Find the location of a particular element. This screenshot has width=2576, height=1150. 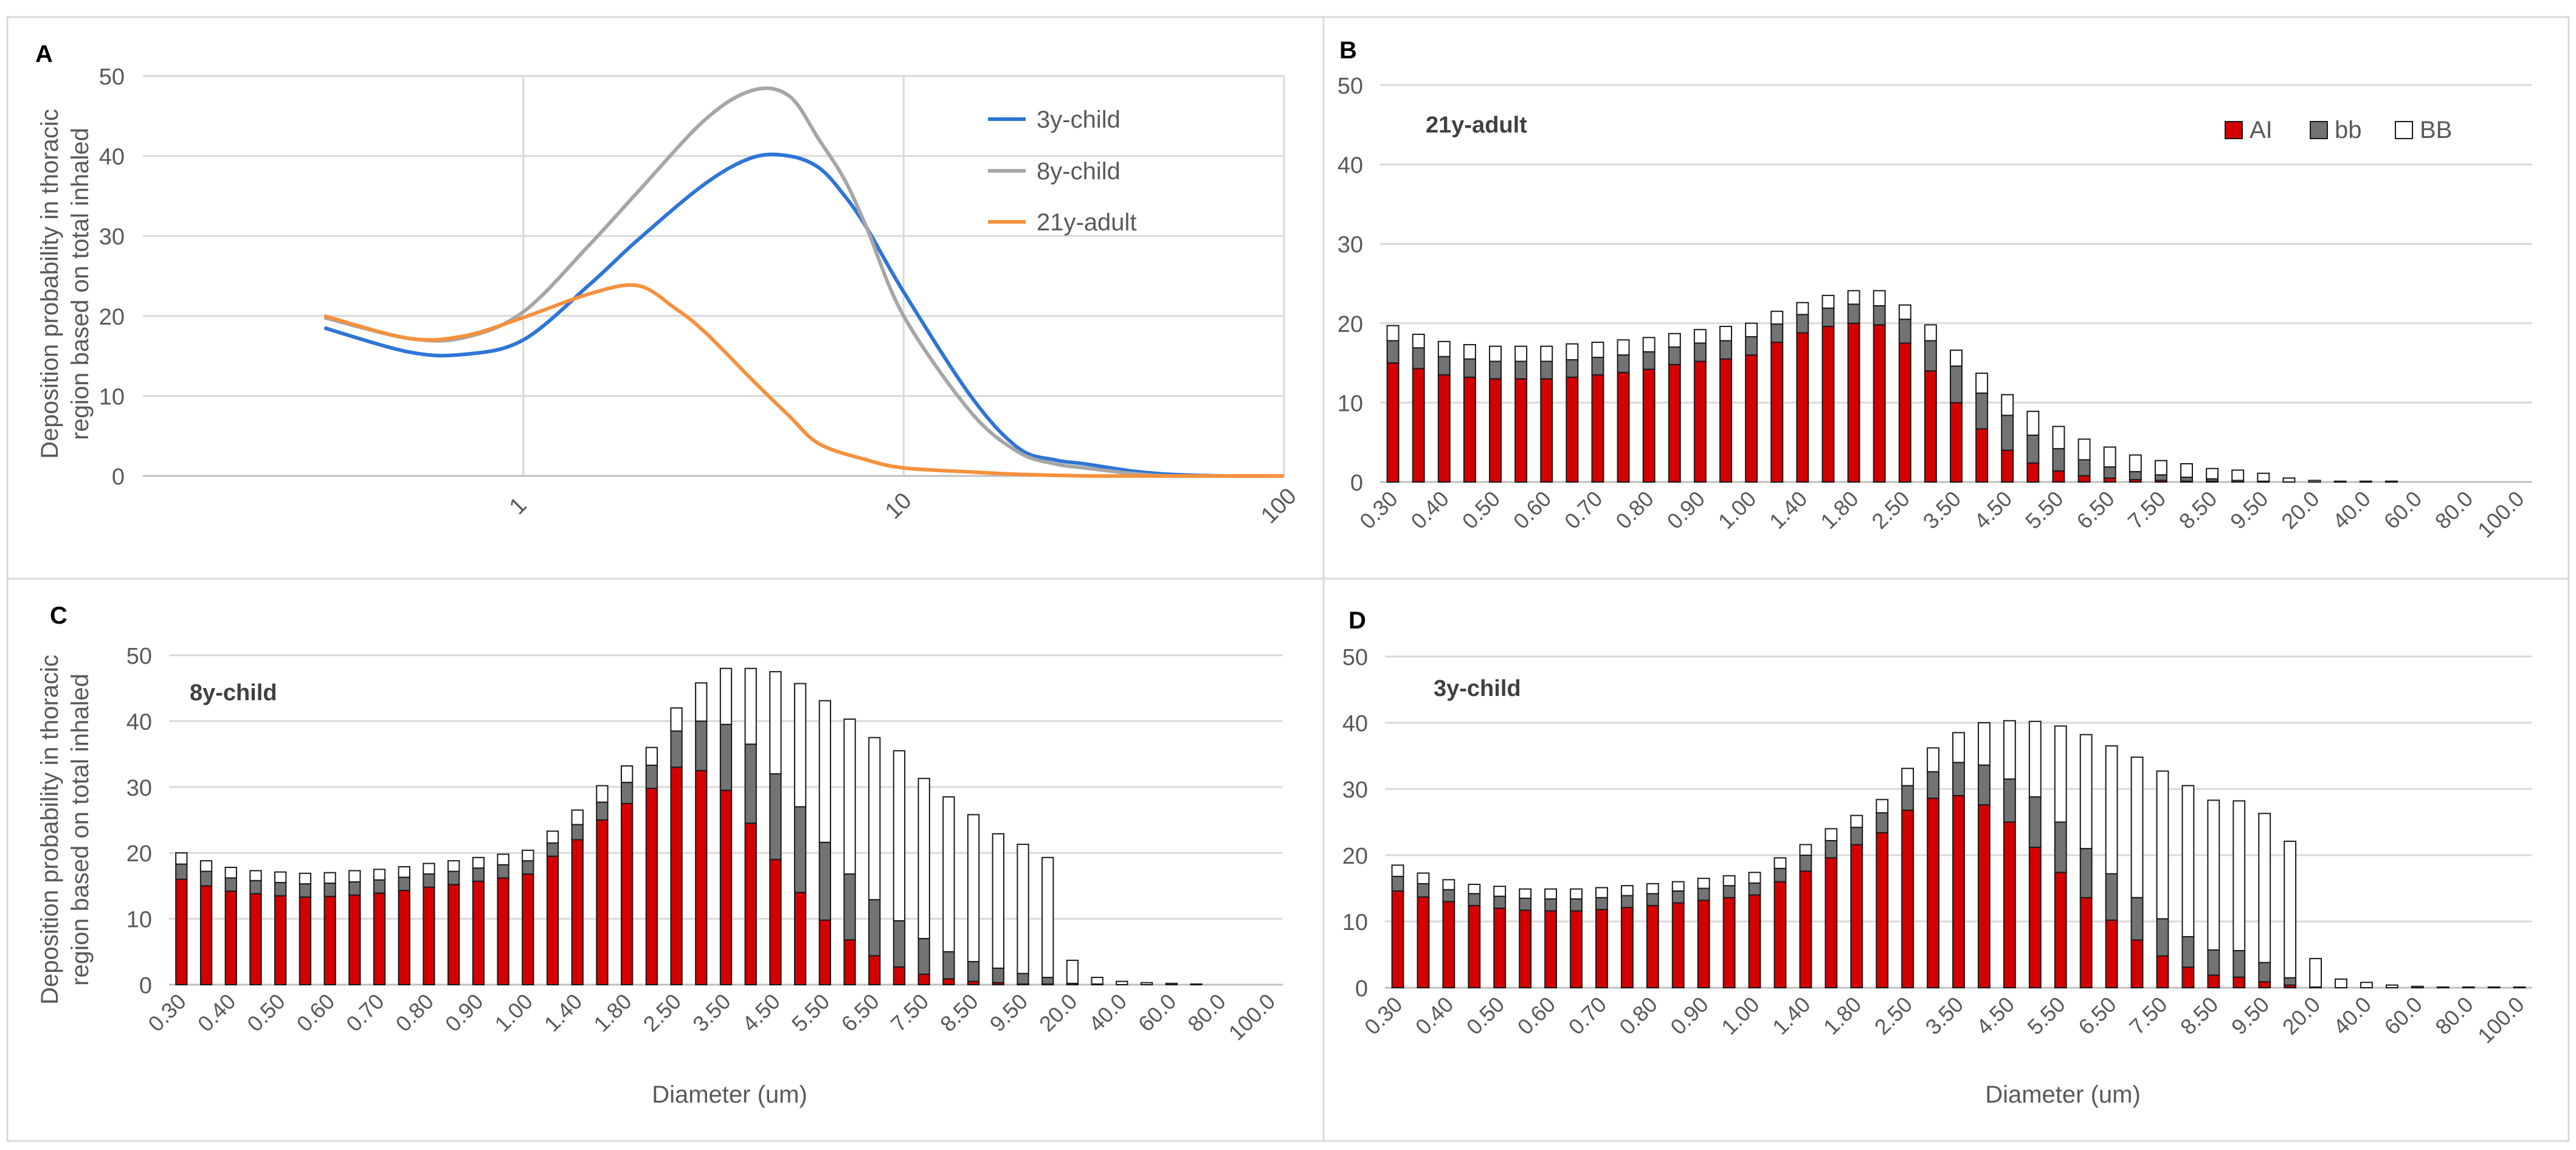

panel-A-ytick-label: 20 is located at coordinates (112, 317).